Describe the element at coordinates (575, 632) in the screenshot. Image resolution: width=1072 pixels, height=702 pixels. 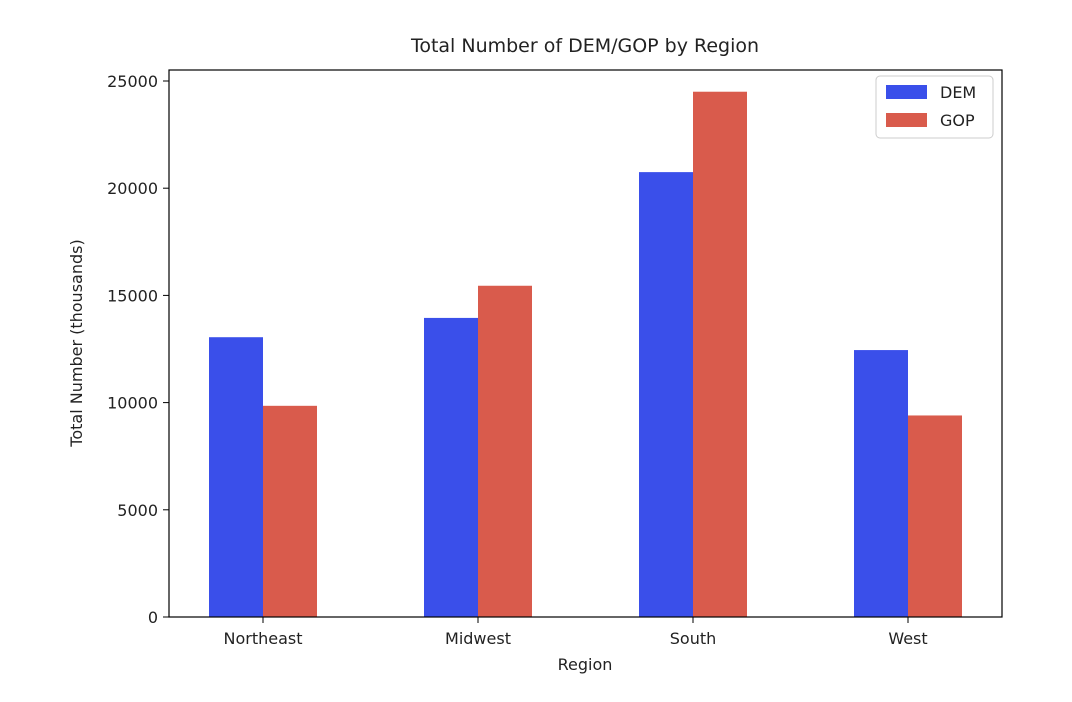
I see `x-axis: Northeast Midwest South West` at that location.